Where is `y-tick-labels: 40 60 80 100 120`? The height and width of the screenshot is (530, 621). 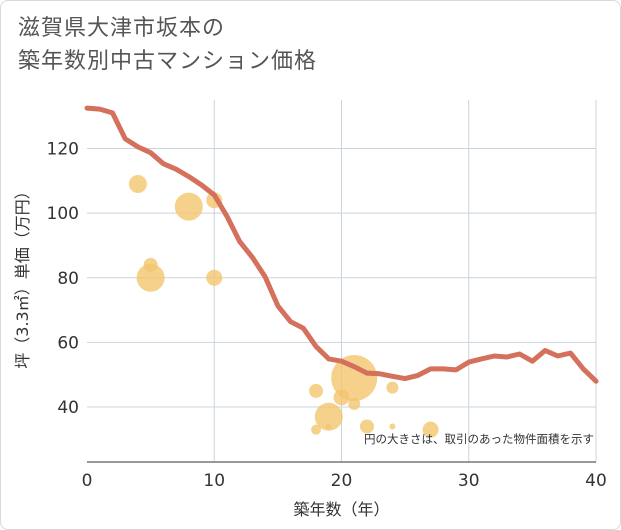
y-tick-labels: 40 60 80 100 120 is located at coordinates (63, 278).